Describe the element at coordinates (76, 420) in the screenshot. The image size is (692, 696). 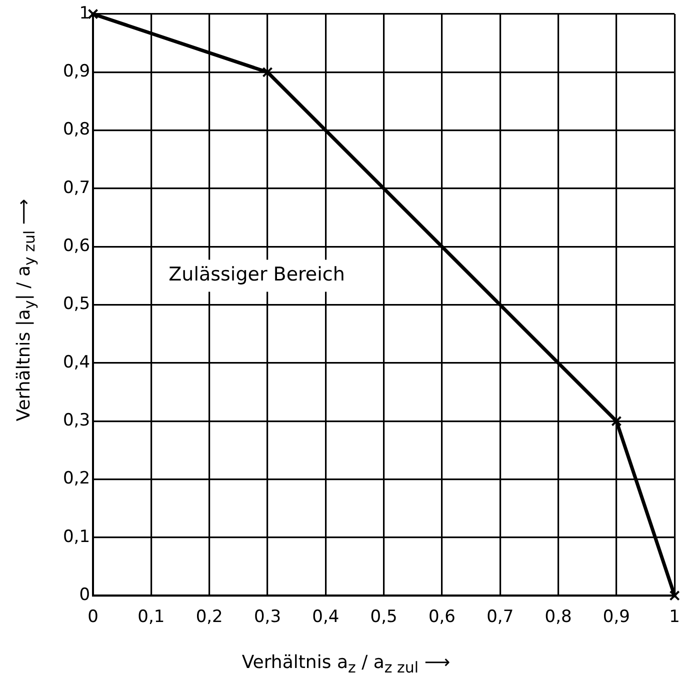
I see `y-tick-label: 0,3` at that location.